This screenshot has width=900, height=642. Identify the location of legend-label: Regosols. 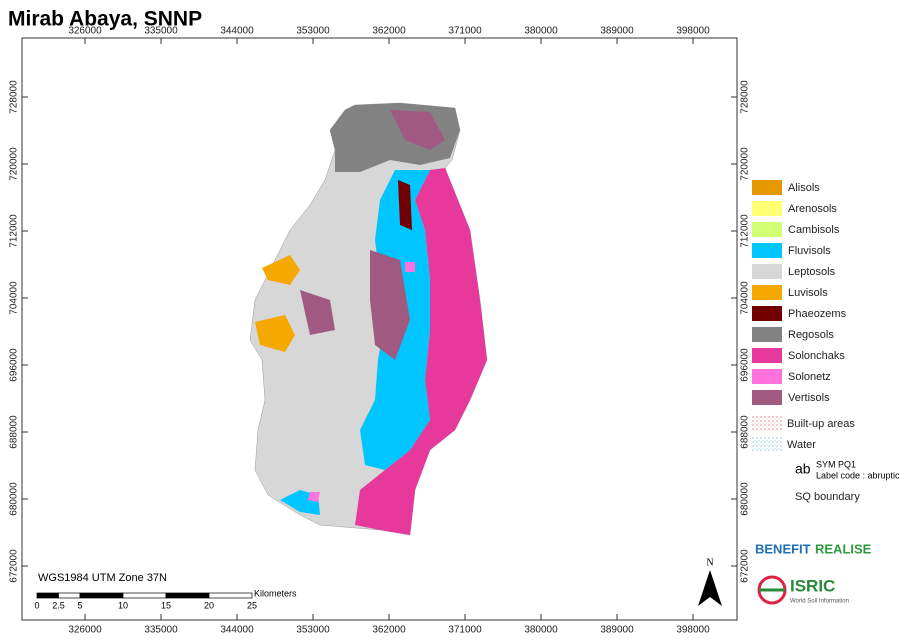
(811, 335).